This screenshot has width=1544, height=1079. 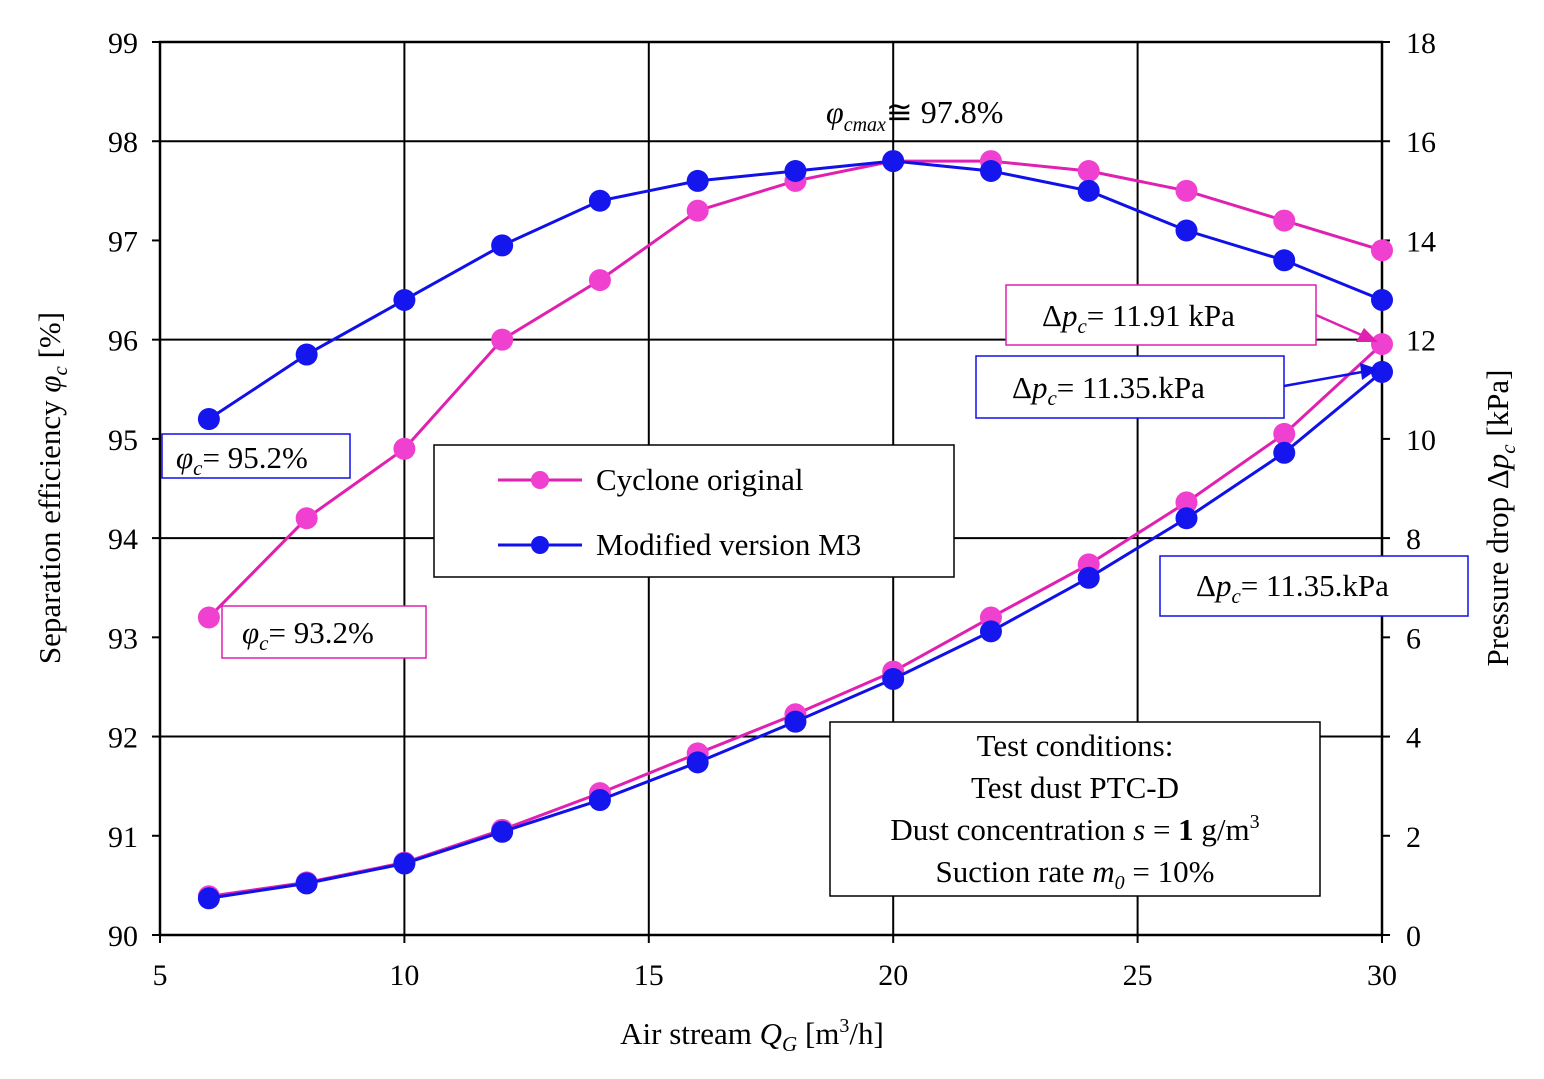 What do you see at coordinates (1413, 936) in the screenshot?
I see `y-right-tick-label: 0` at bounding box center [1413, 936].